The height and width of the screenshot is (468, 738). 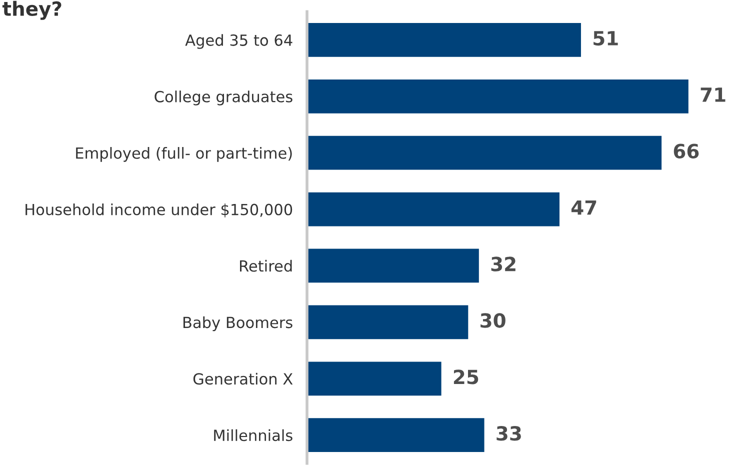 What do you see at coordinates (184, 154) in the screenshot?
I see `y-tick-label: Employed (full- or part-time)` at bounding box center [184, 154].